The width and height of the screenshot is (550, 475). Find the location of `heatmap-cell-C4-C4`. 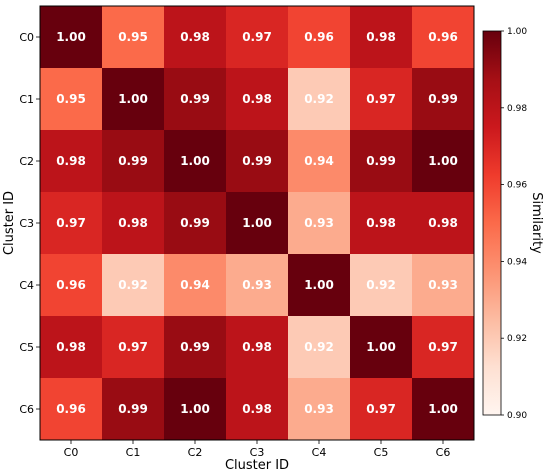

heatmap-cell-C4-C4 is located at coordinates (319, 285).